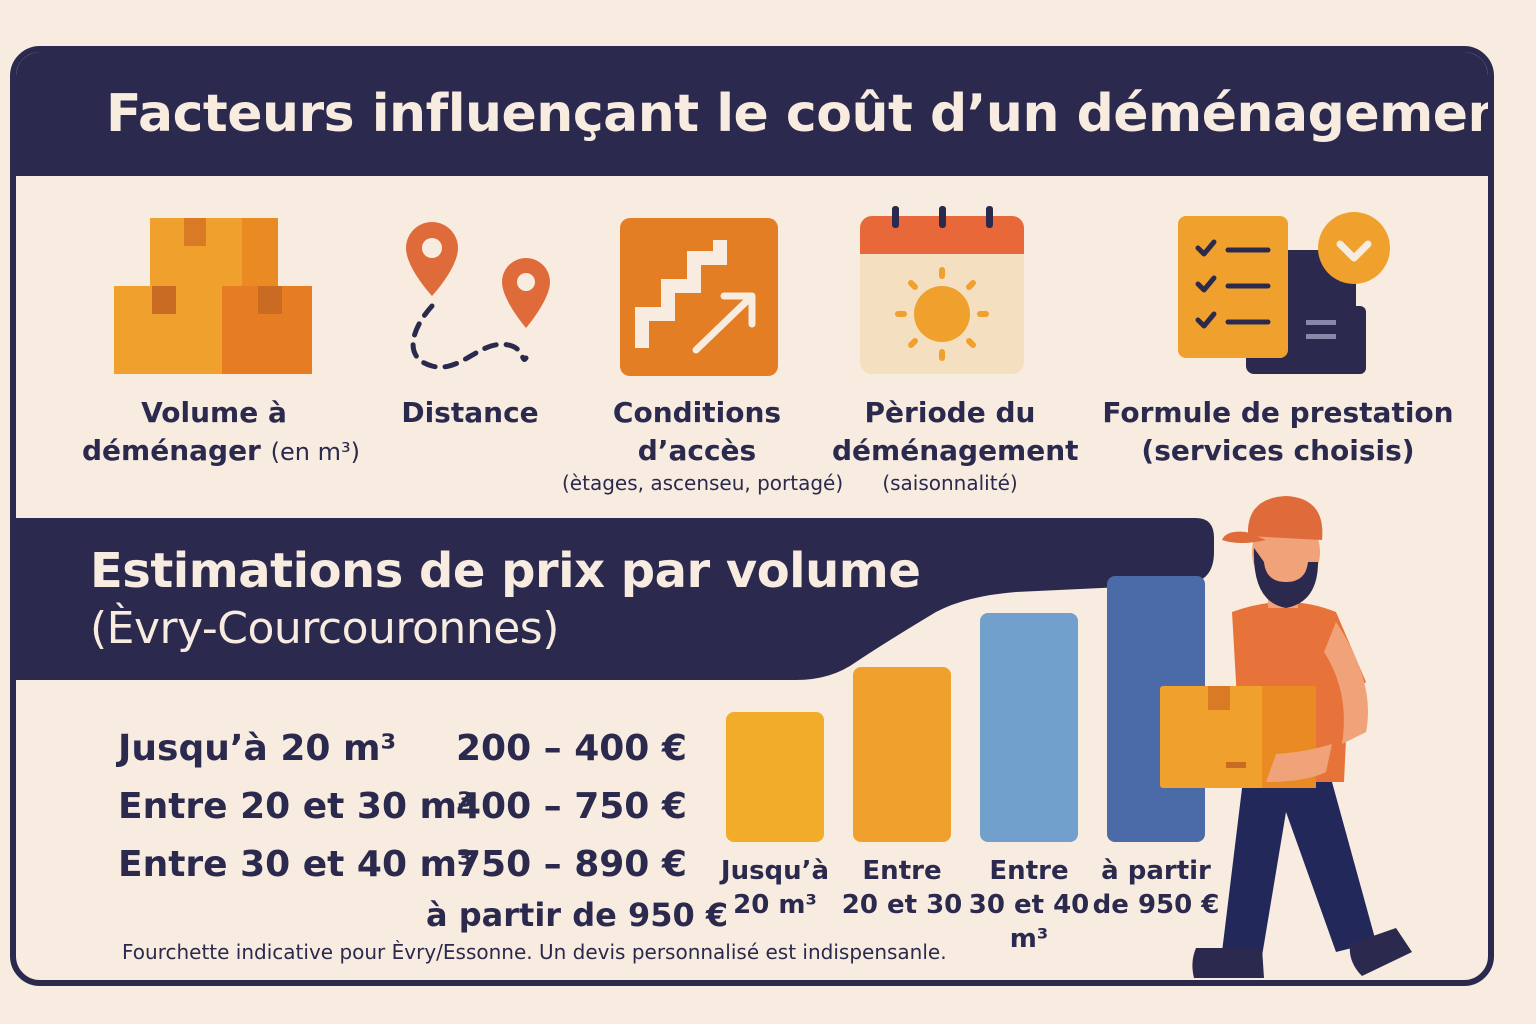 This screenshot has width=1536, height=1024. Describe the element at coordinates (1284, 293) in the screenshot. I see `checklist-icon` at that location.